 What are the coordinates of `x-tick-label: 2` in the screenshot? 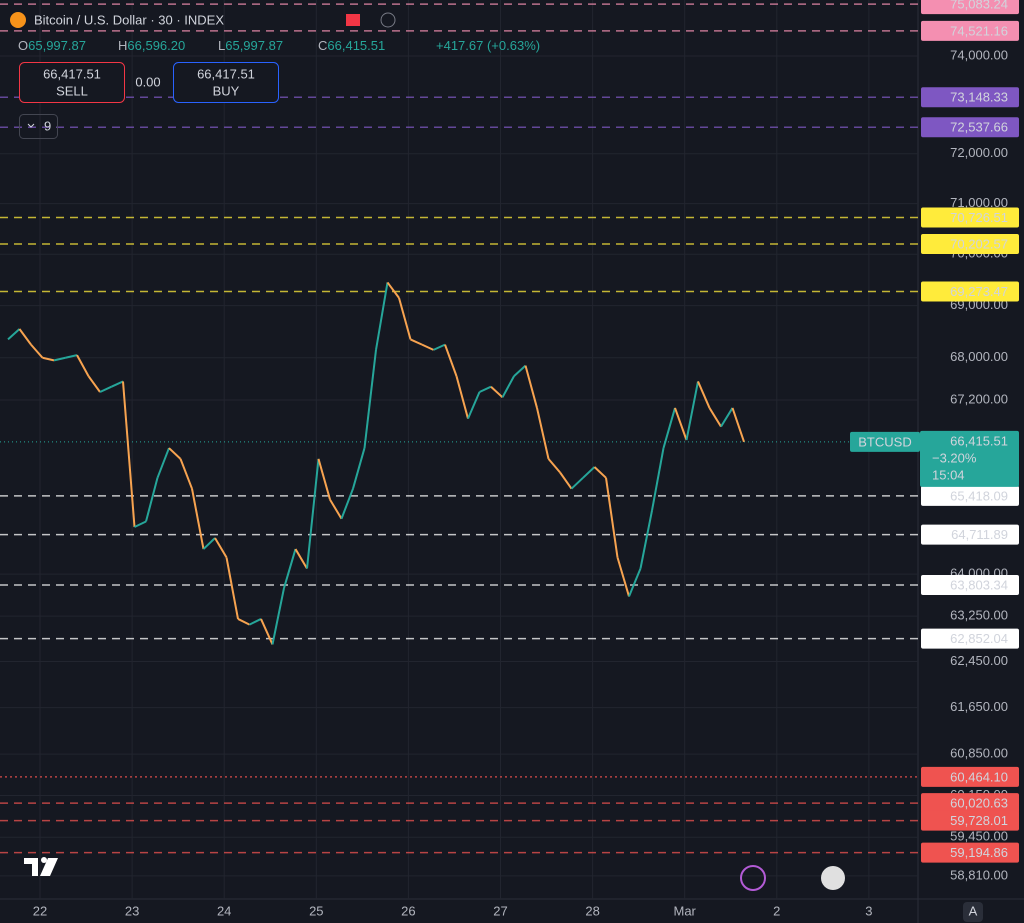 It's located at (776, 910).